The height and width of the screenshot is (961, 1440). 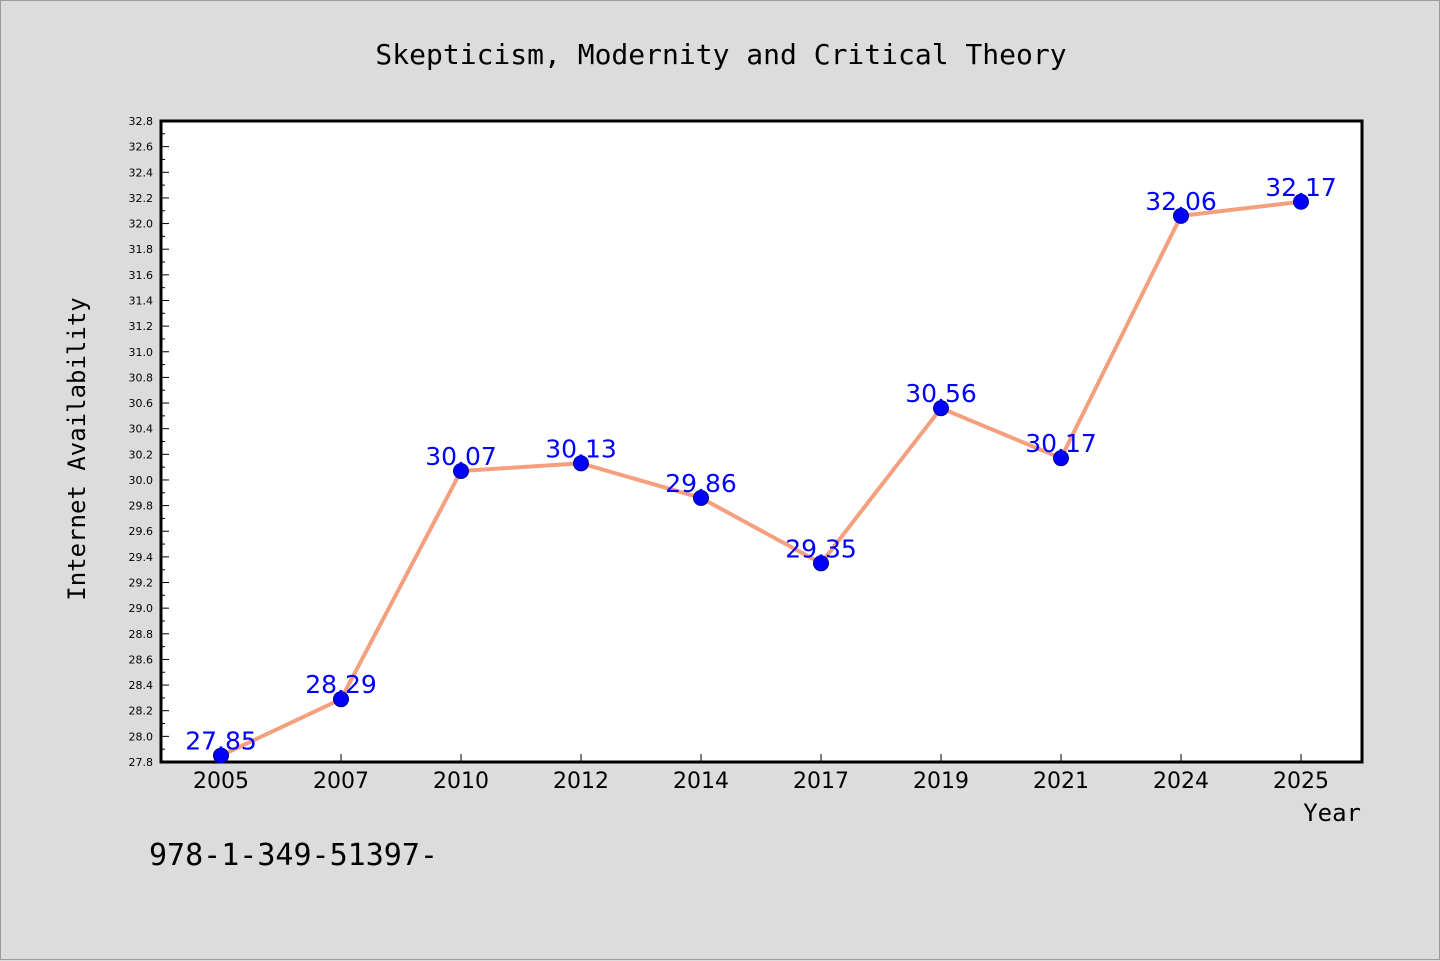 What do you see at coordinates (701, 781) in the screenshot?
I see `x-tick-label: 2014` at bounding box center [701, 781].